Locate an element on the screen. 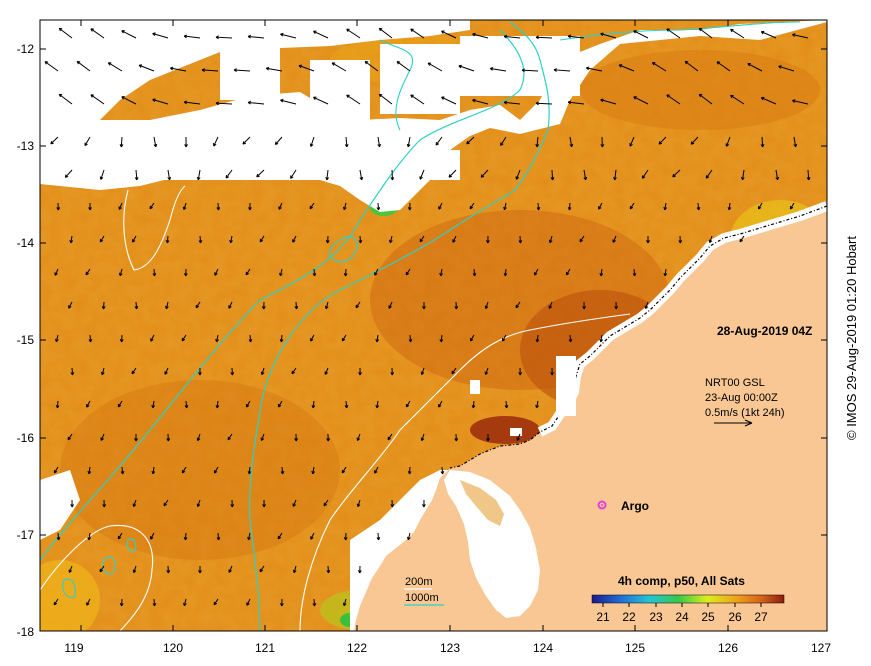 Image resolution: width=871 pixels, height=666 pixels. king-sound-inlet is located at coordinates (492, 544).